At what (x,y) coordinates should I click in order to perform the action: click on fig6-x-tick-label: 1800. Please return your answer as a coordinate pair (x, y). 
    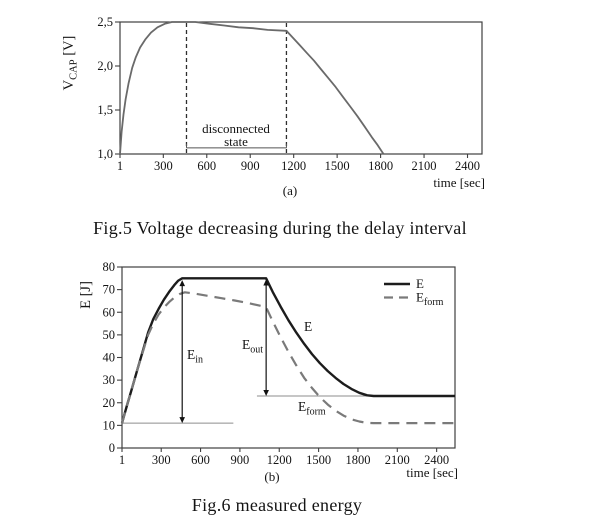
    Looking at the image, I should click on (357, 460).